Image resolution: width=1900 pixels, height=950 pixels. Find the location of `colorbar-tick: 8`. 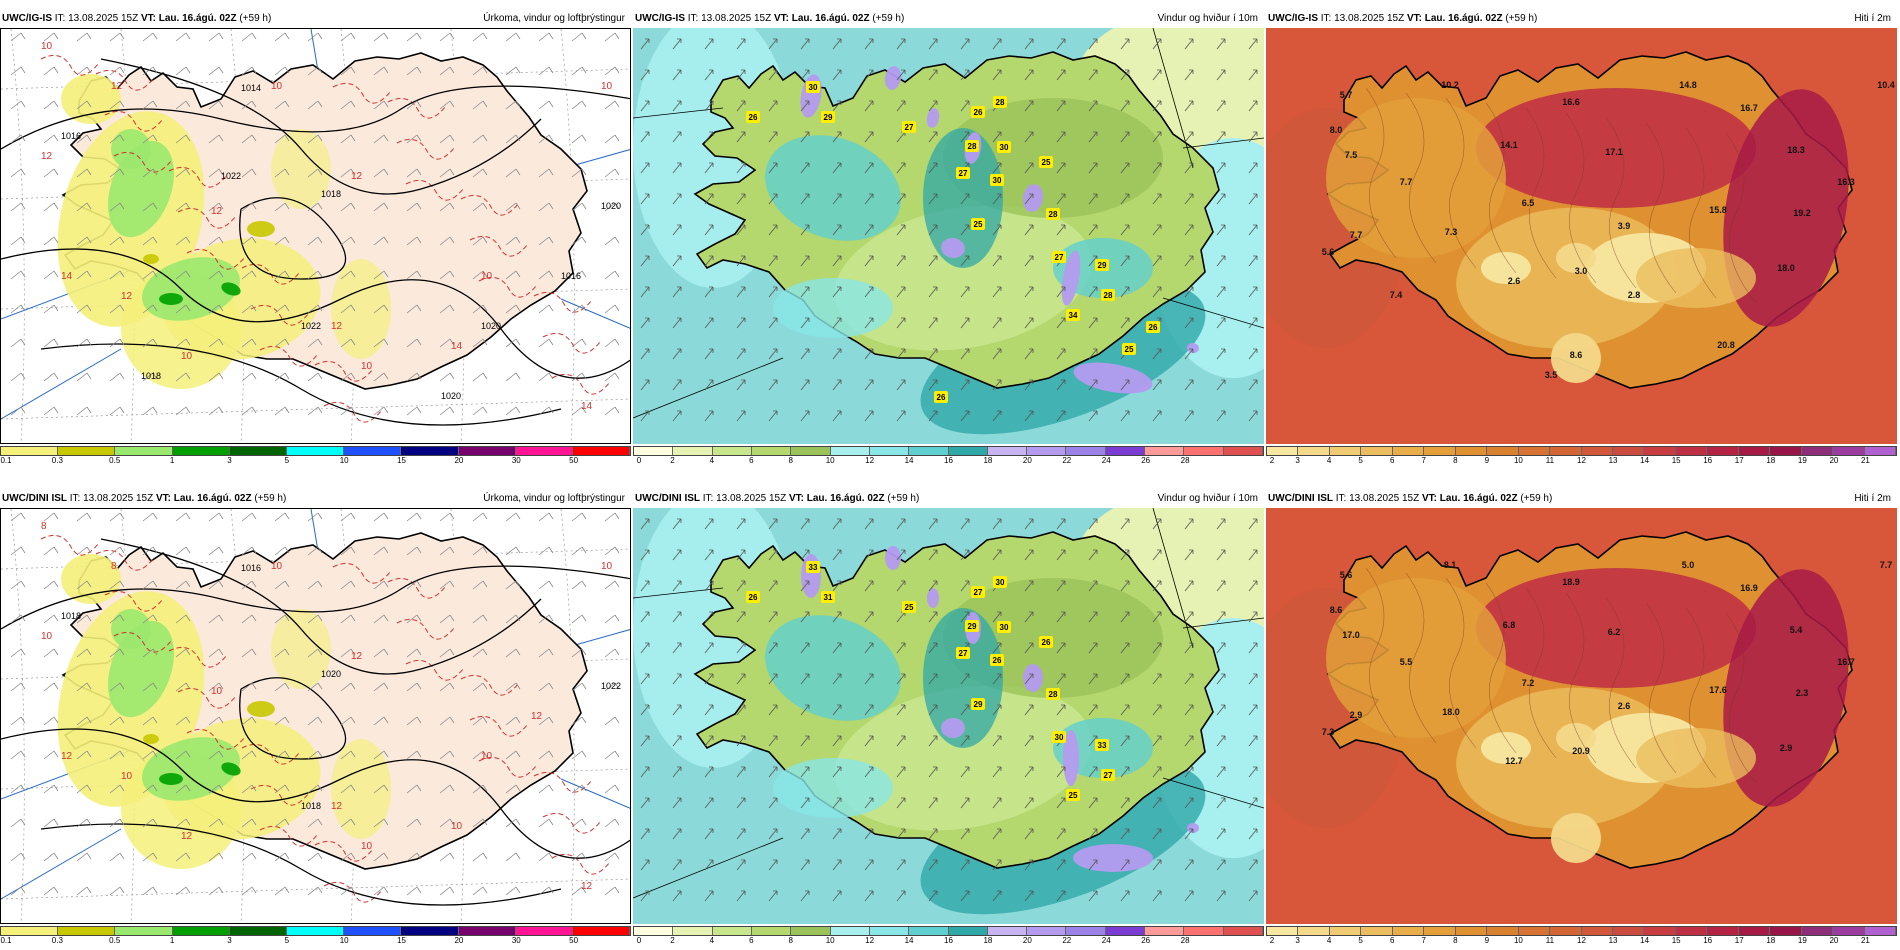

colorbar-tick: 8 is located at coordinates (790, 460).